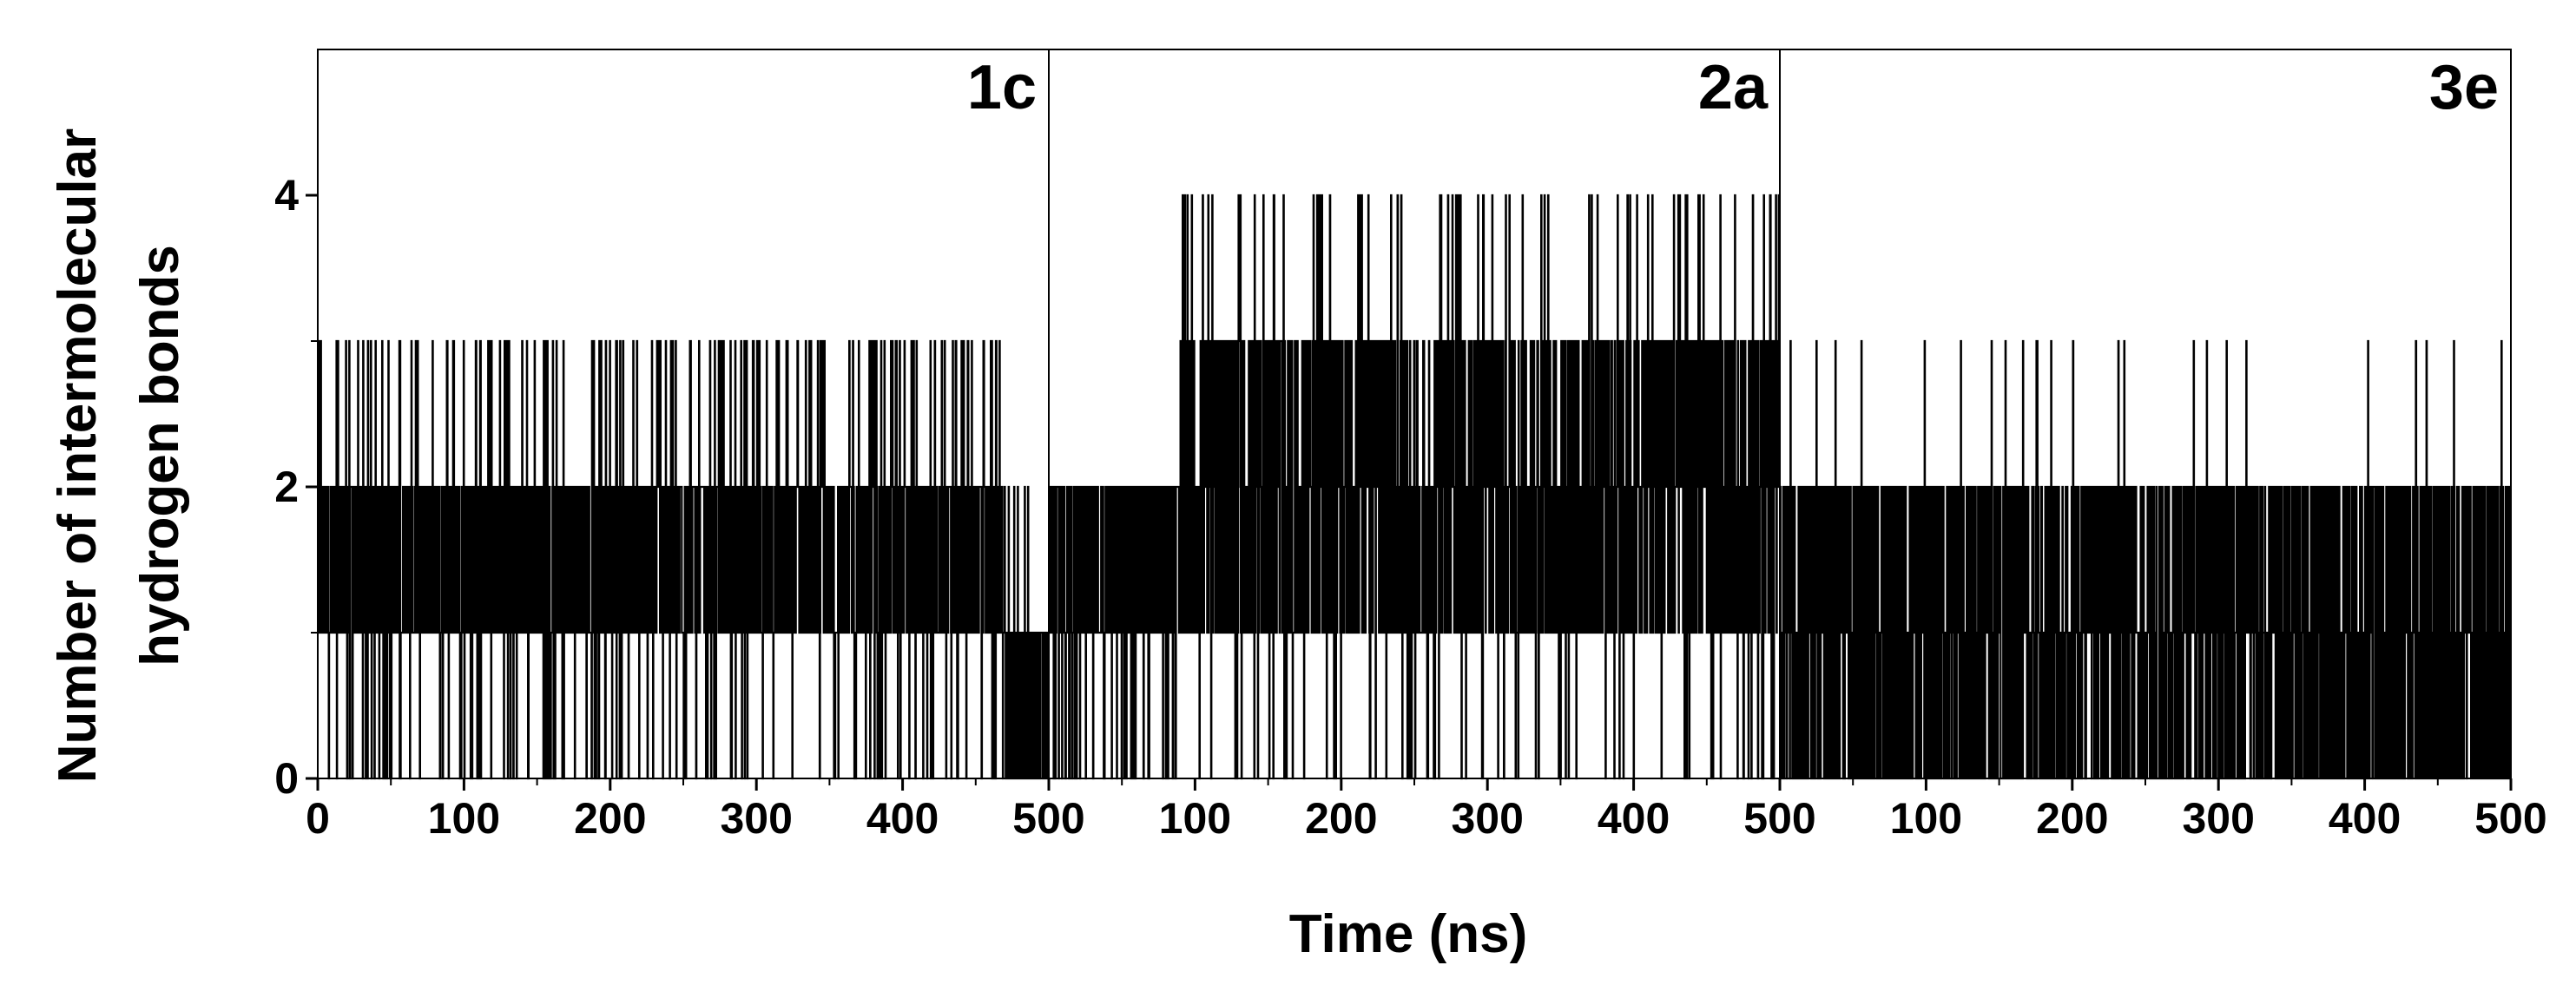 Image resolution: width=2576 pixels, height=985 pixels. I want to click on y-tick-label: 0, so click(286, 778).